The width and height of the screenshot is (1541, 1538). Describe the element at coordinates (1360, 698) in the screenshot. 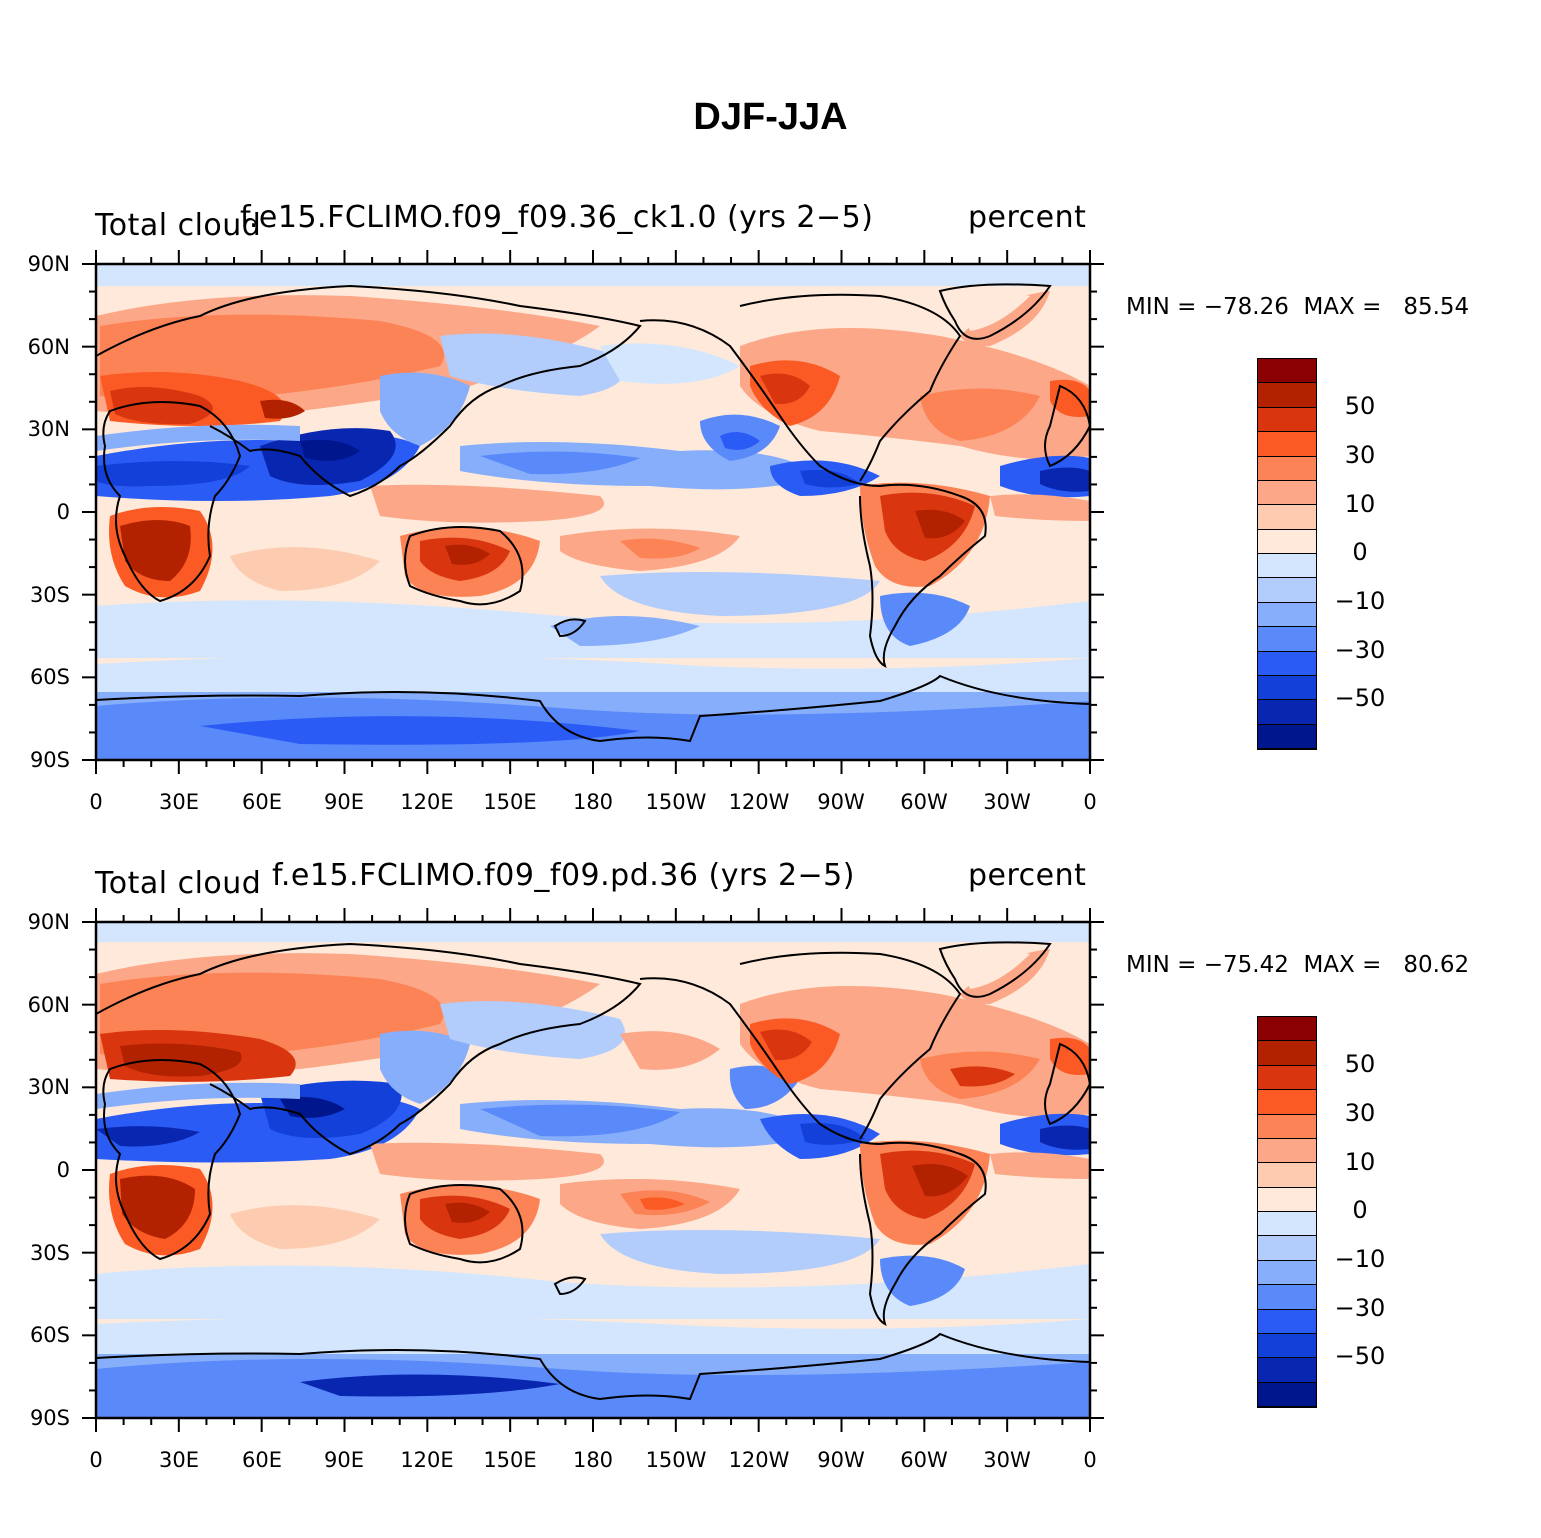

I see `panel-1-colorbar-label: −50` at that location.